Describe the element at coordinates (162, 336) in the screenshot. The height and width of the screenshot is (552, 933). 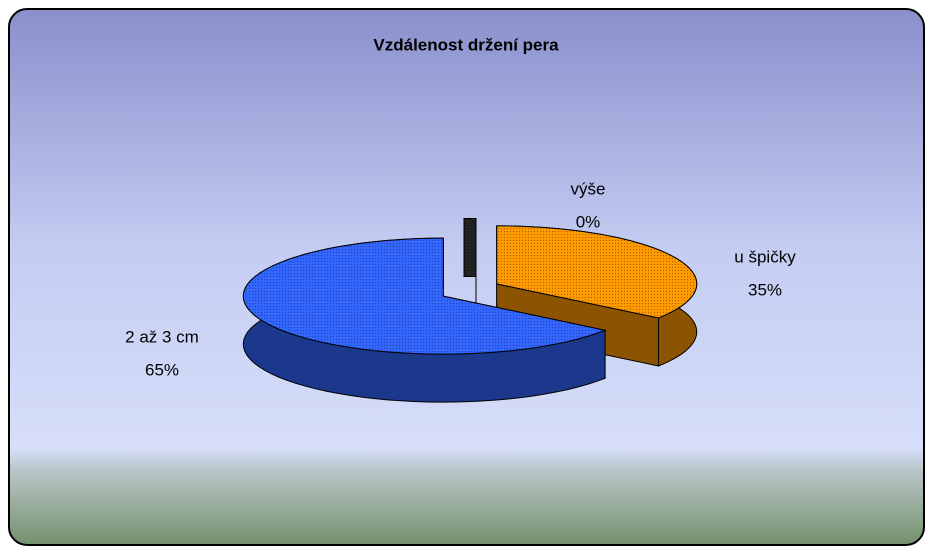
I see `category-label: 2 až 3 cm` at that location.